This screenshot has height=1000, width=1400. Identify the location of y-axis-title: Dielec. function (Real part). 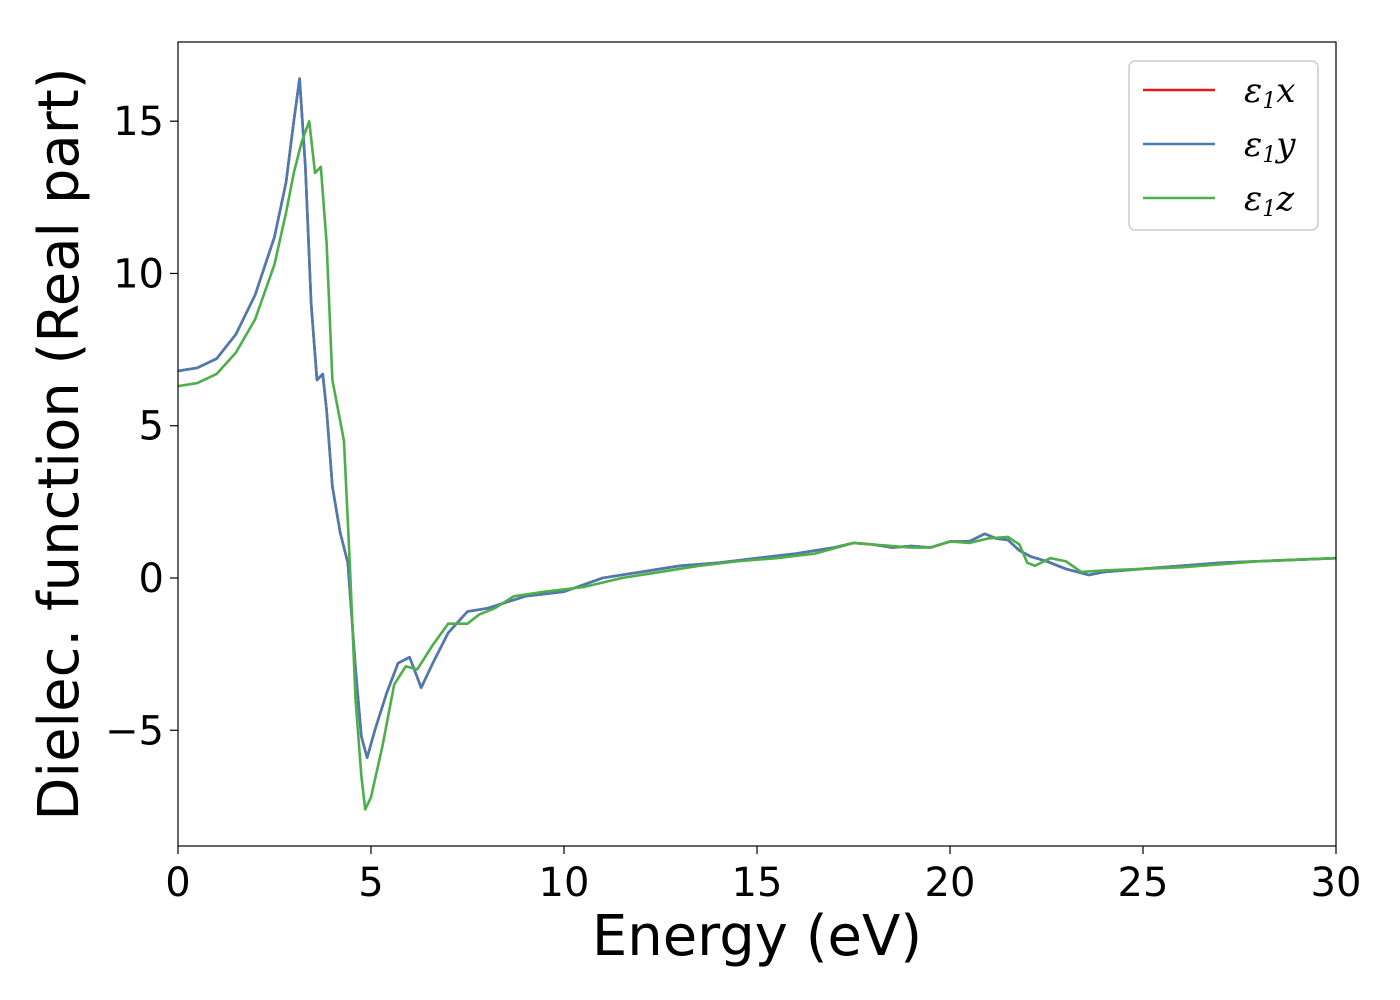
(59, 443).